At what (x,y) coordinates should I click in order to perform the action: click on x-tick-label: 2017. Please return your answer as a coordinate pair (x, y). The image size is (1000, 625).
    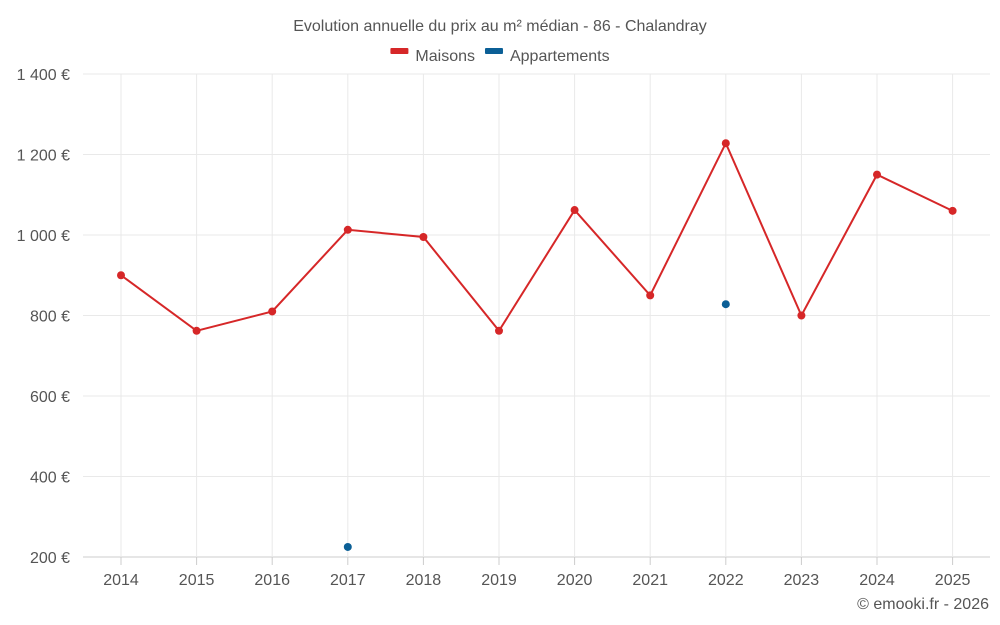
    Looking at the image, I should click on (348, 580).